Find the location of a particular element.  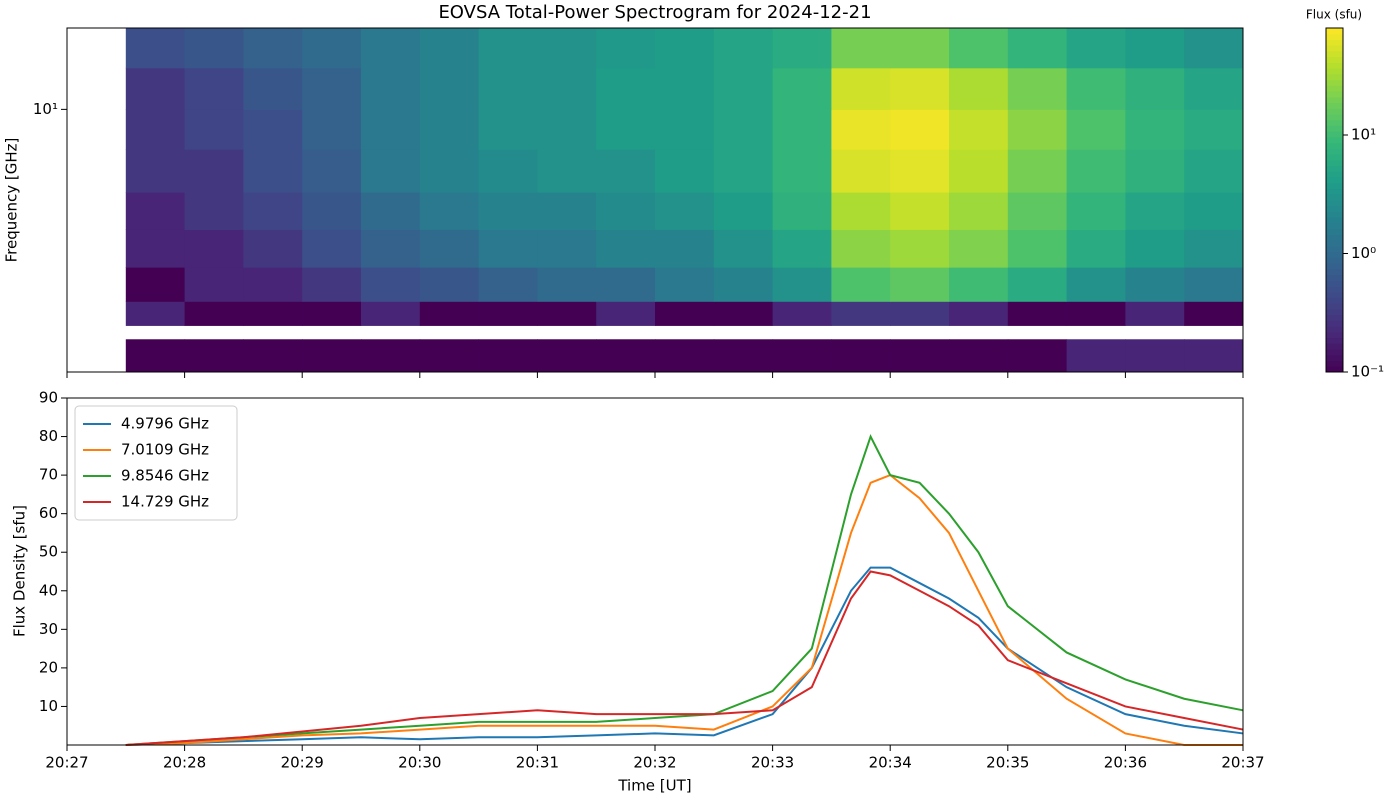

y-tick-label: 20 is located at coordinates (48, 667).